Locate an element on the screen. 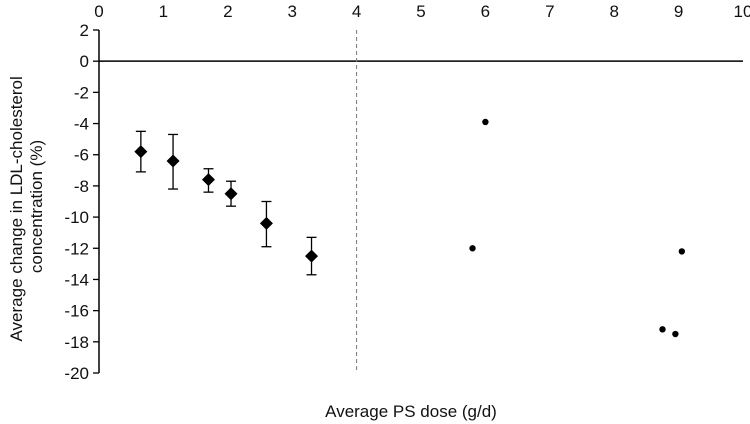 The width and height of the screenshot is (750, 424). y-tick-label: -10 is located at coordinates (76, 217).